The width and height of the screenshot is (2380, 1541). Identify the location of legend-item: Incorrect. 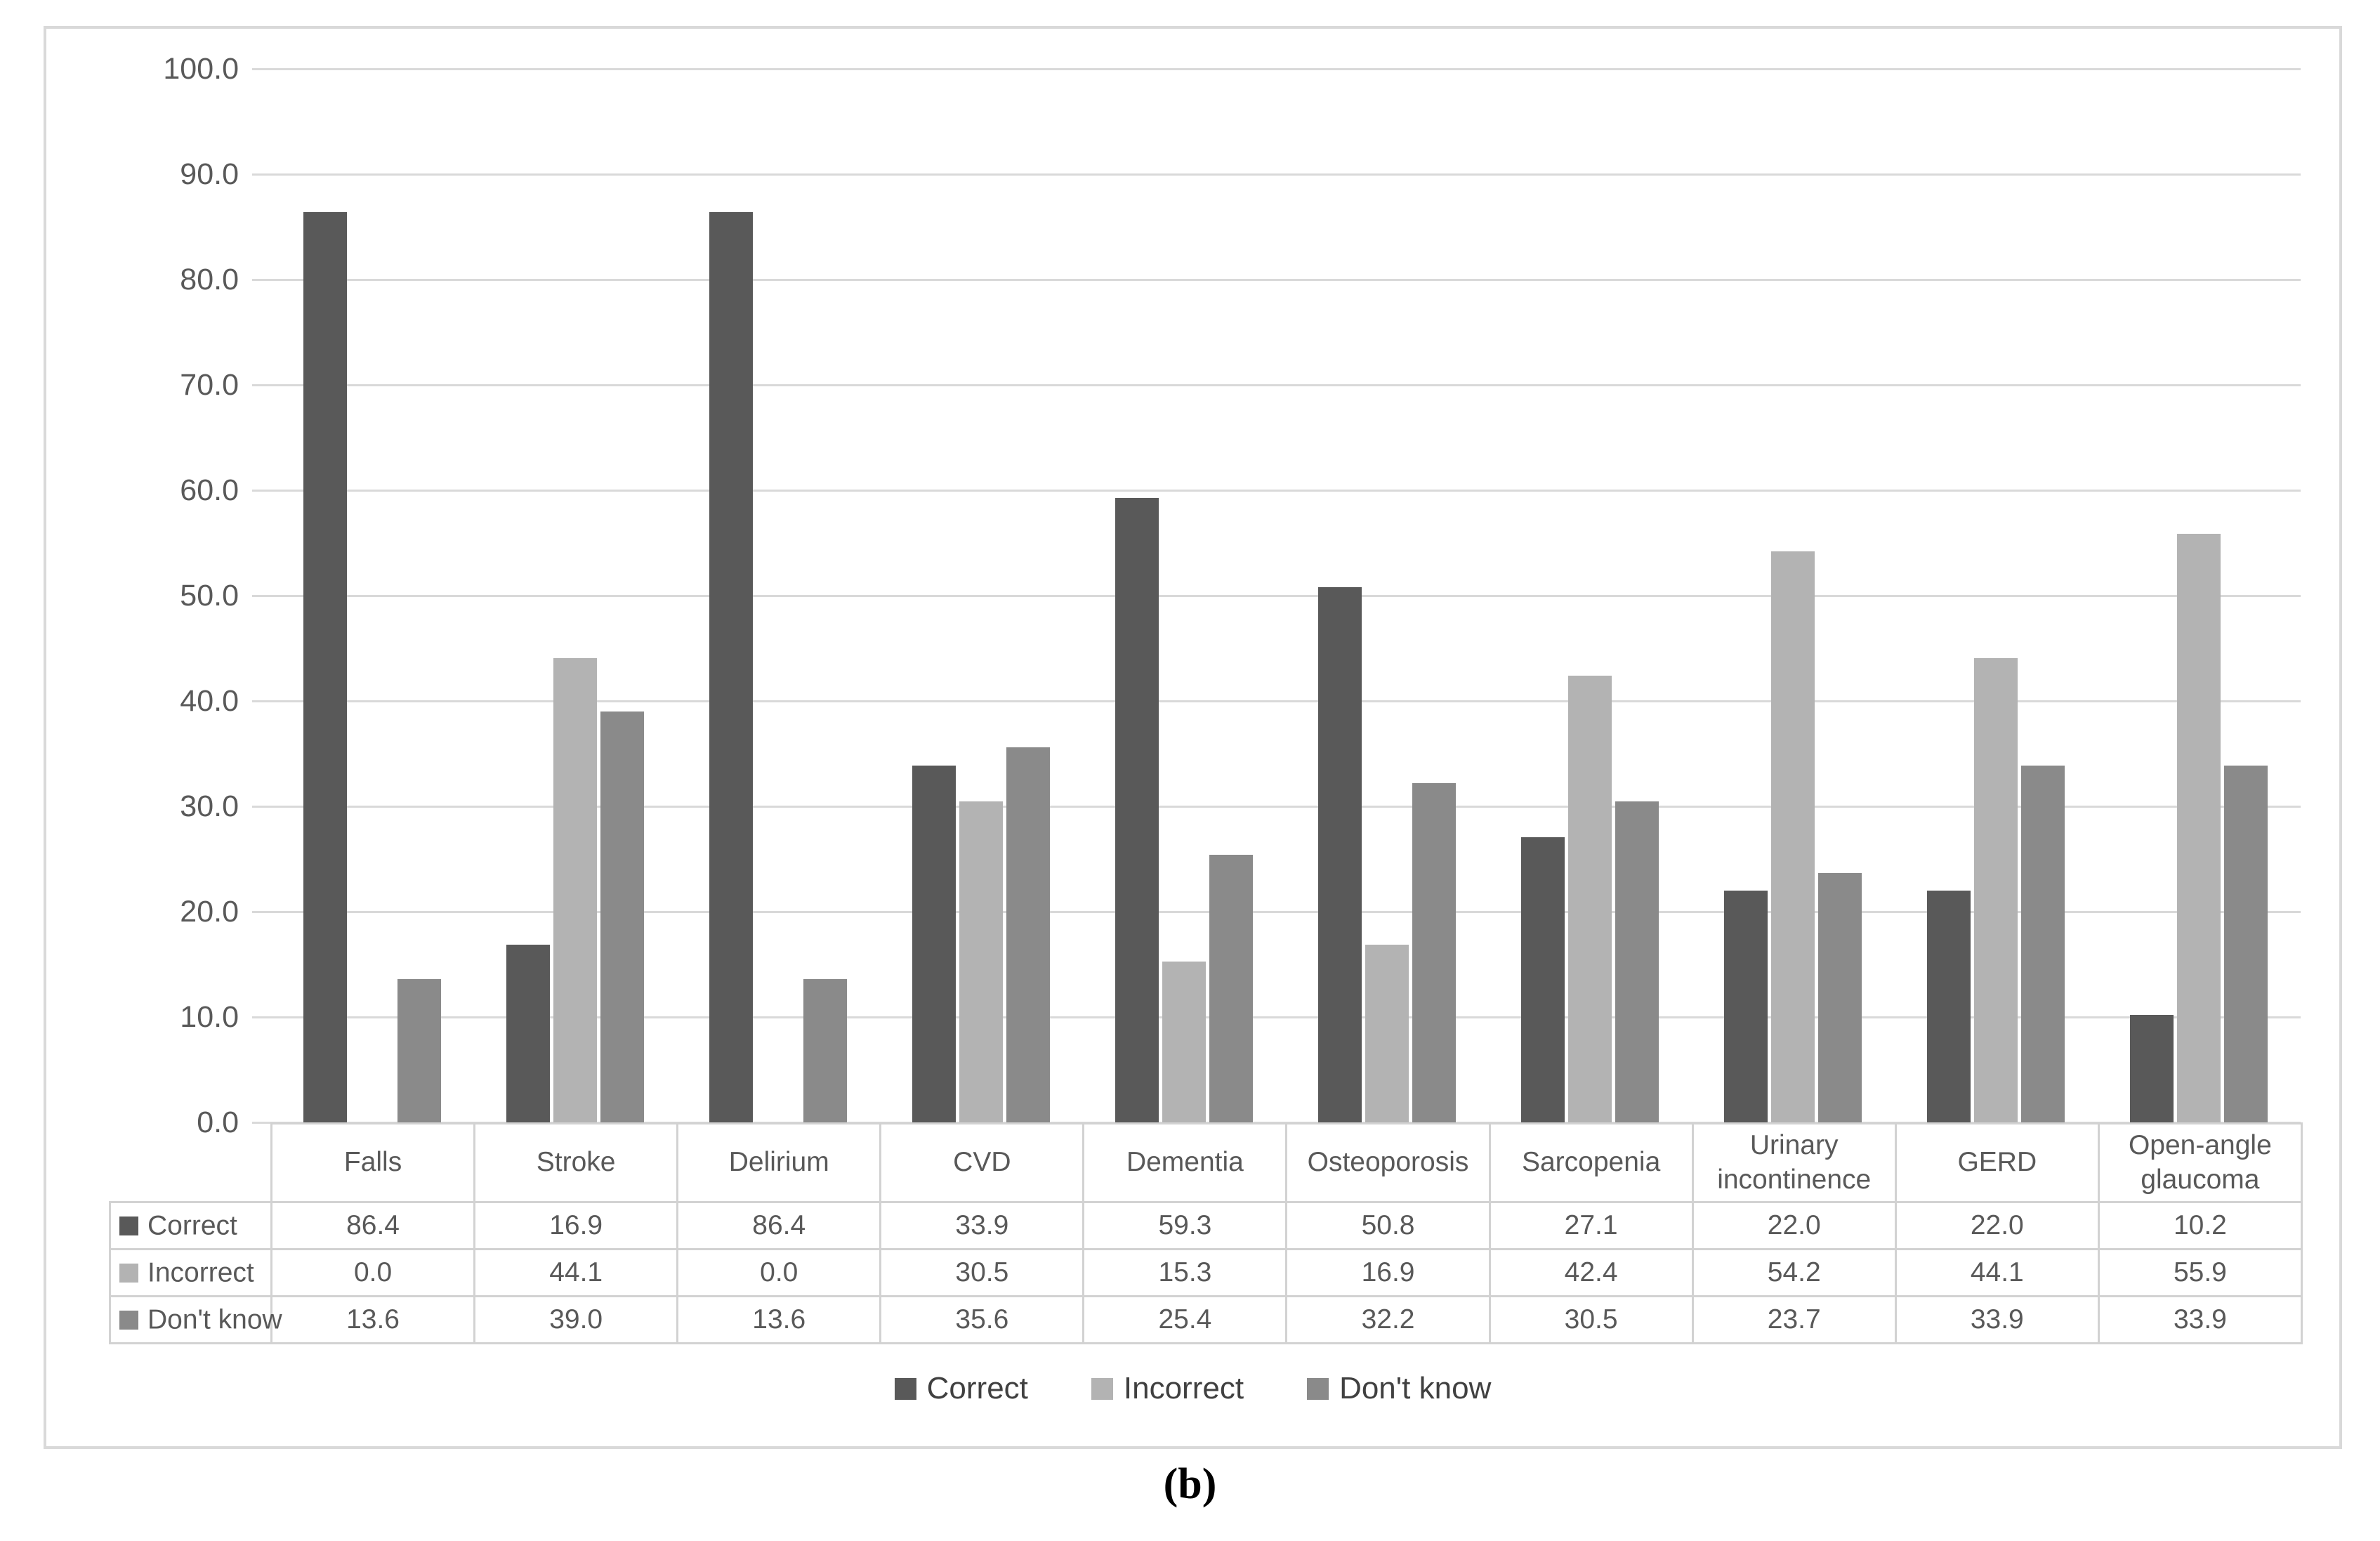
(1167, 1388).